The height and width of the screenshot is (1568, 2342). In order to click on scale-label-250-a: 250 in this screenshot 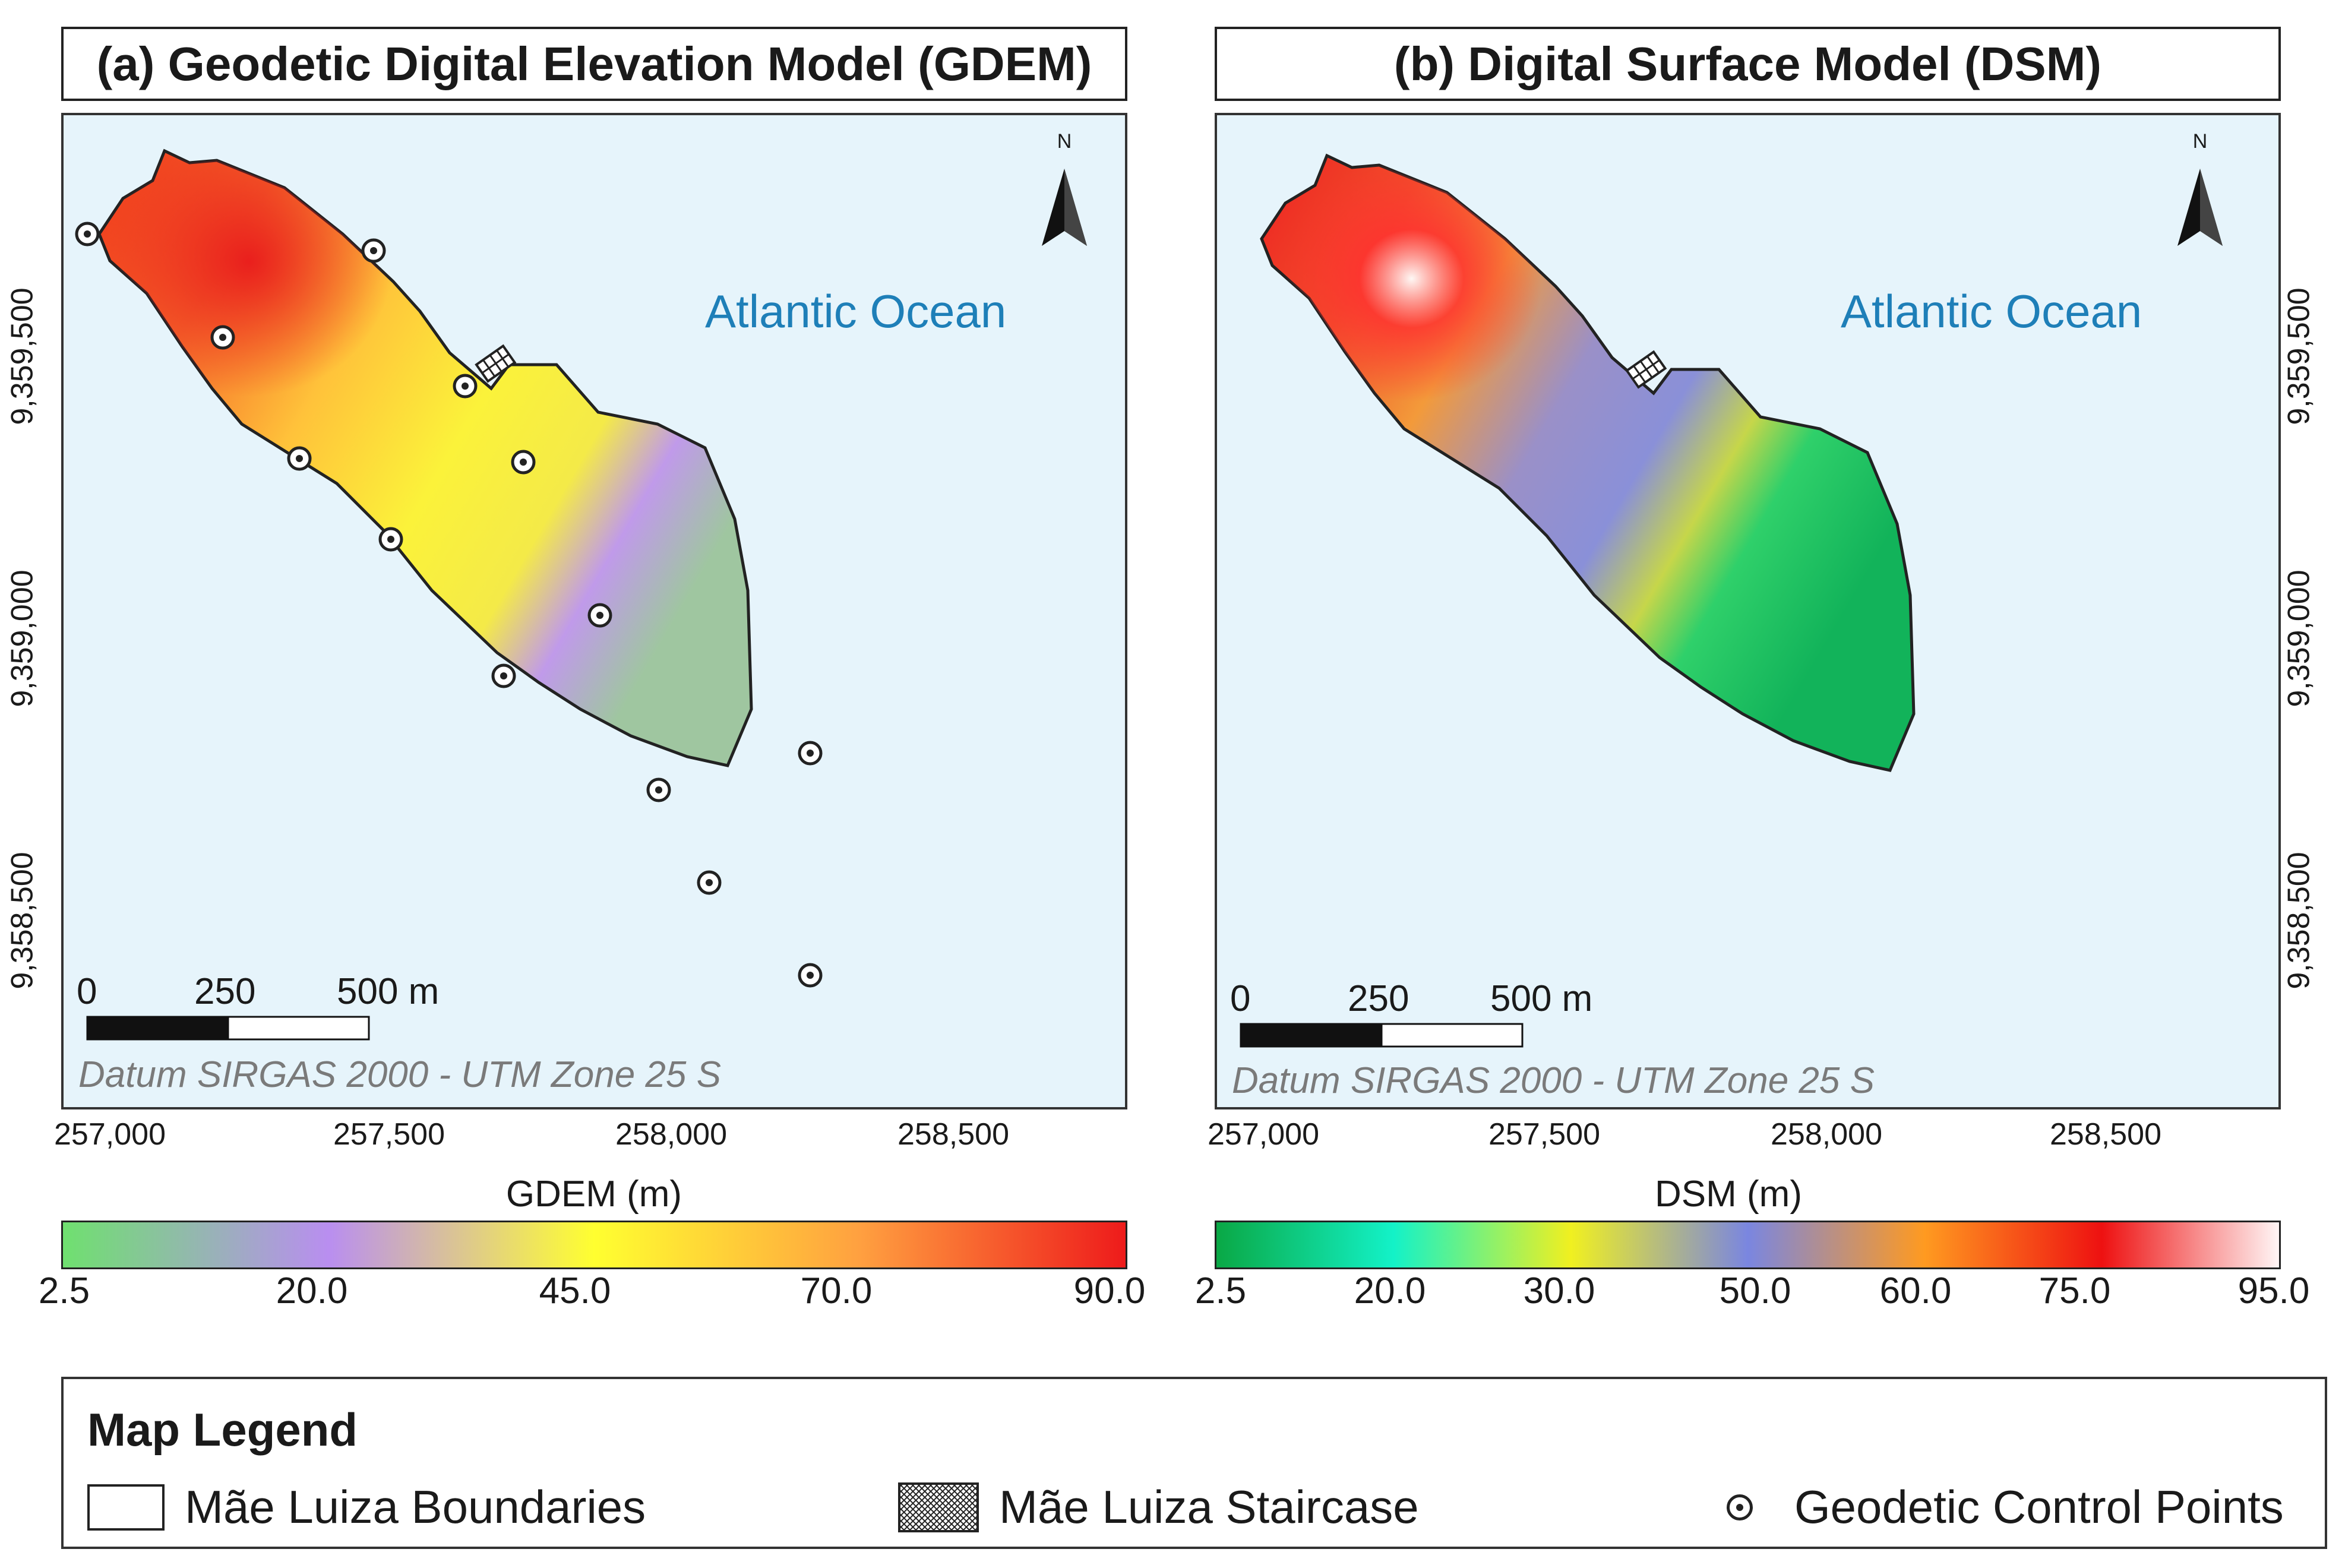, I will do `click(225, 992)`.